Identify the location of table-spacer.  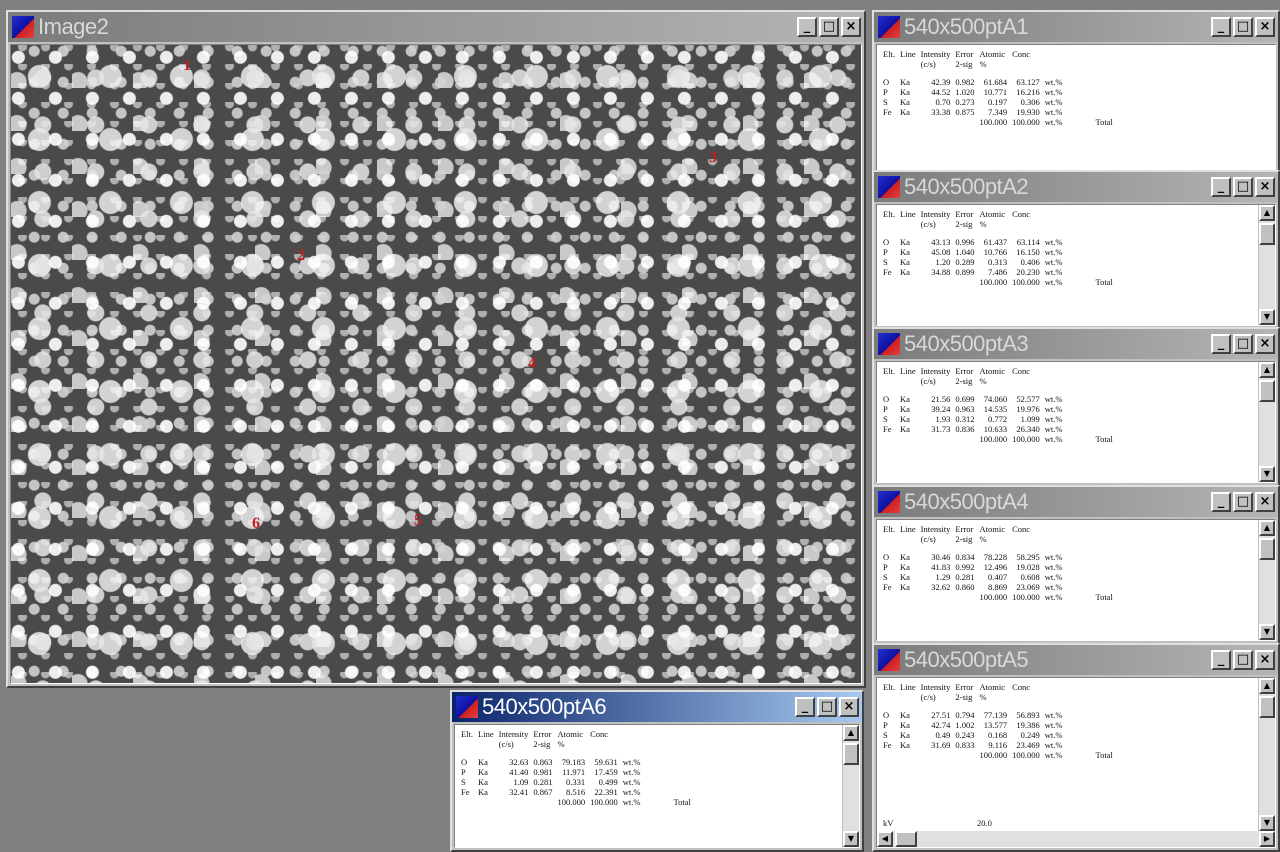
(578, 753).